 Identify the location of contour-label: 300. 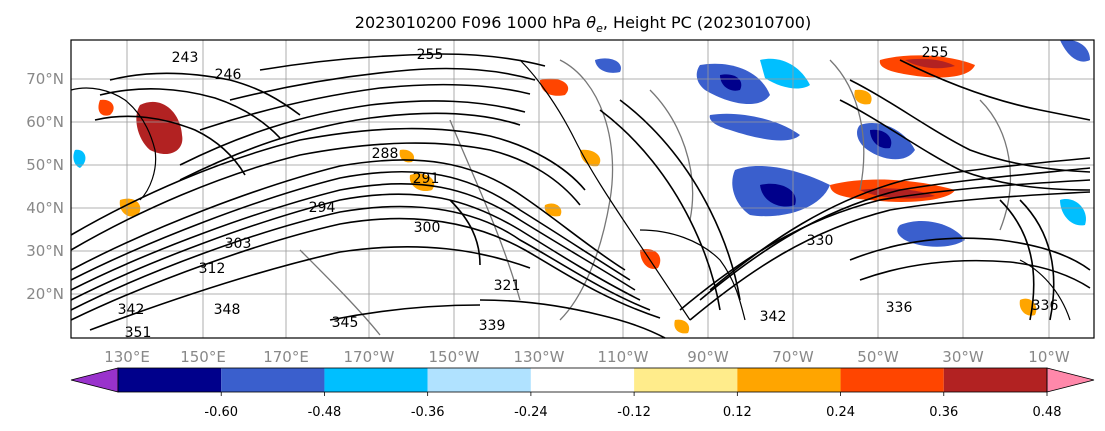
(427, 228).